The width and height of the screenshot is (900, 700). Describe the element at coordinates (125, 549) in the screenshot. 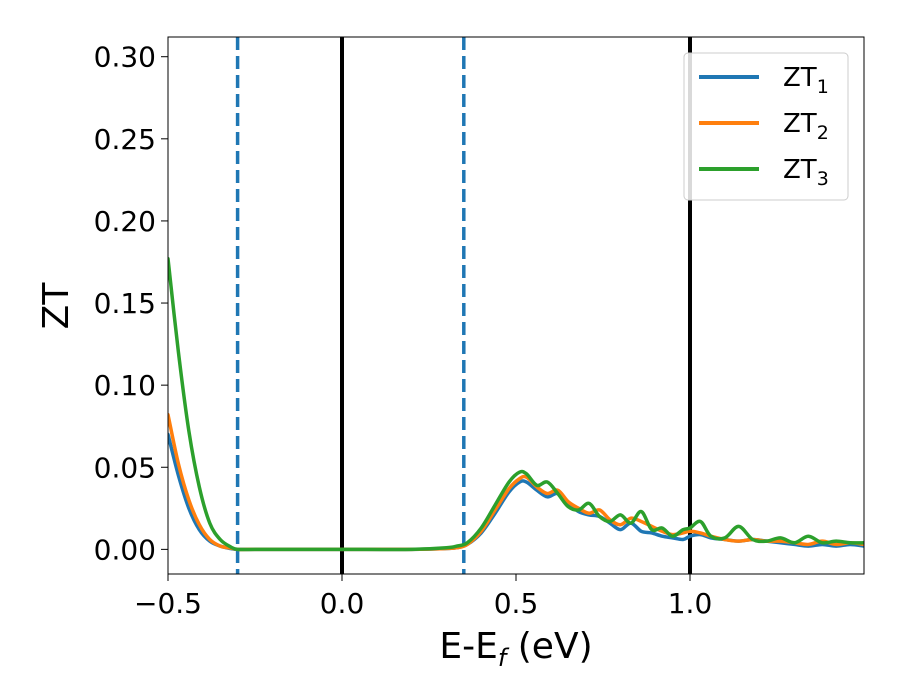

I see `y-tick-label: 0.00` at that location.